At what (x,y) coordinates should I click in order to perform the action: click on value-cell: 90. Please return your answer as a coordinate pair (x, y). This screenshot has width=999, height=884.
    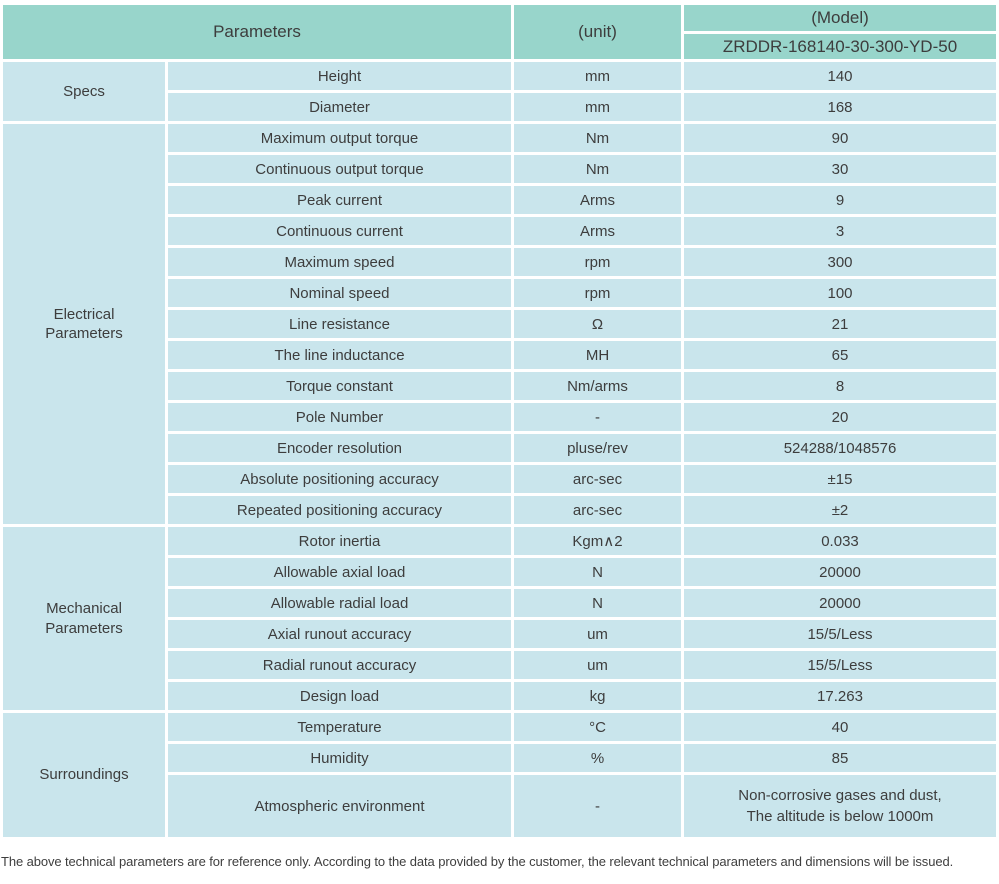
    Looking at the image, I should click on (840, 138).